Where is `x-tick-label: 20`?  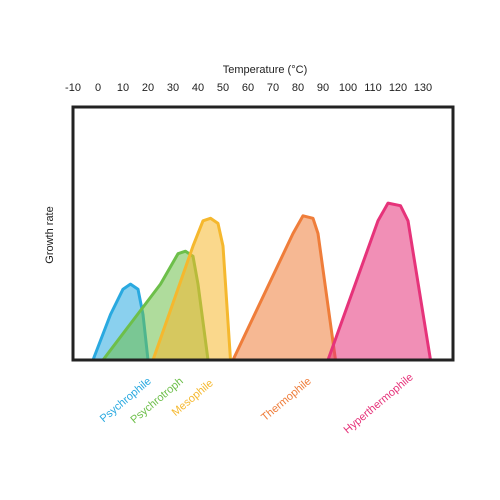
x-tick-label: 20 is located at coordinates (148, 88).